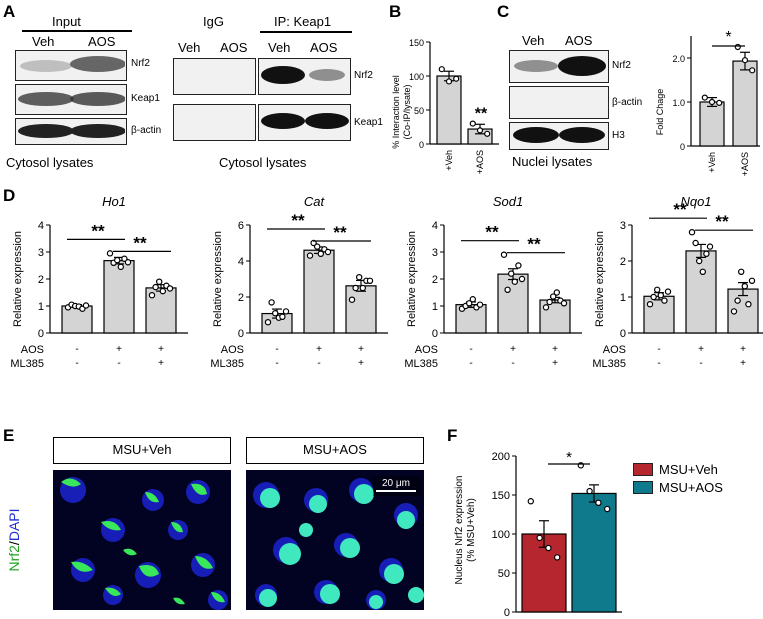  I want to click on y-tick-label: 150, so click(416, 43).